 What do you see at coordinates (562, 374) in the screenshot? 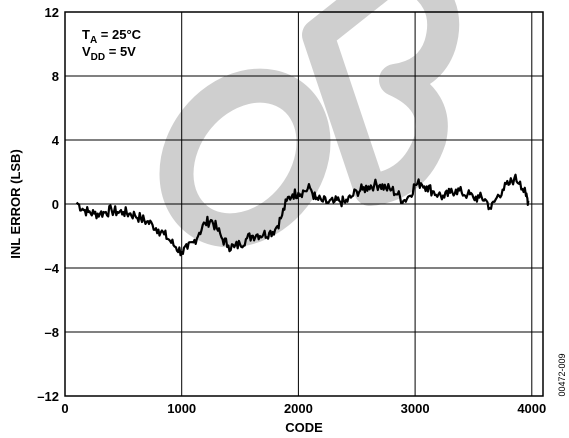
I see `figure-id: 00472-009` at bounding box center [562, 374].